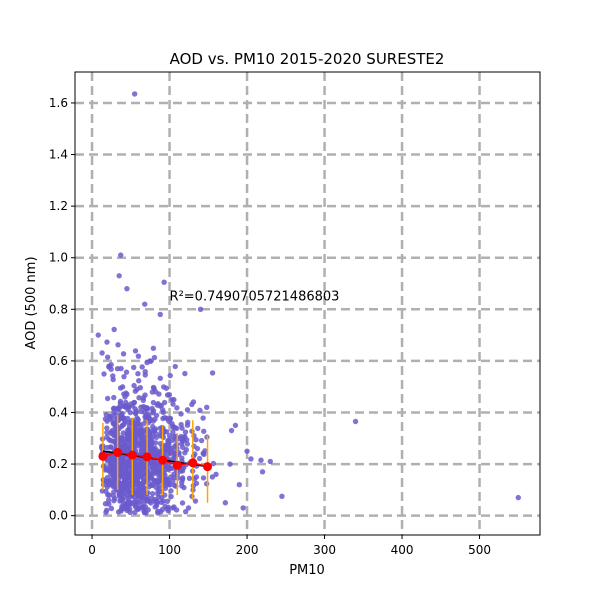  I want to click on chart-title: AOD vs. PM10 2015-2020 SURESTE2, so click(307, 59).